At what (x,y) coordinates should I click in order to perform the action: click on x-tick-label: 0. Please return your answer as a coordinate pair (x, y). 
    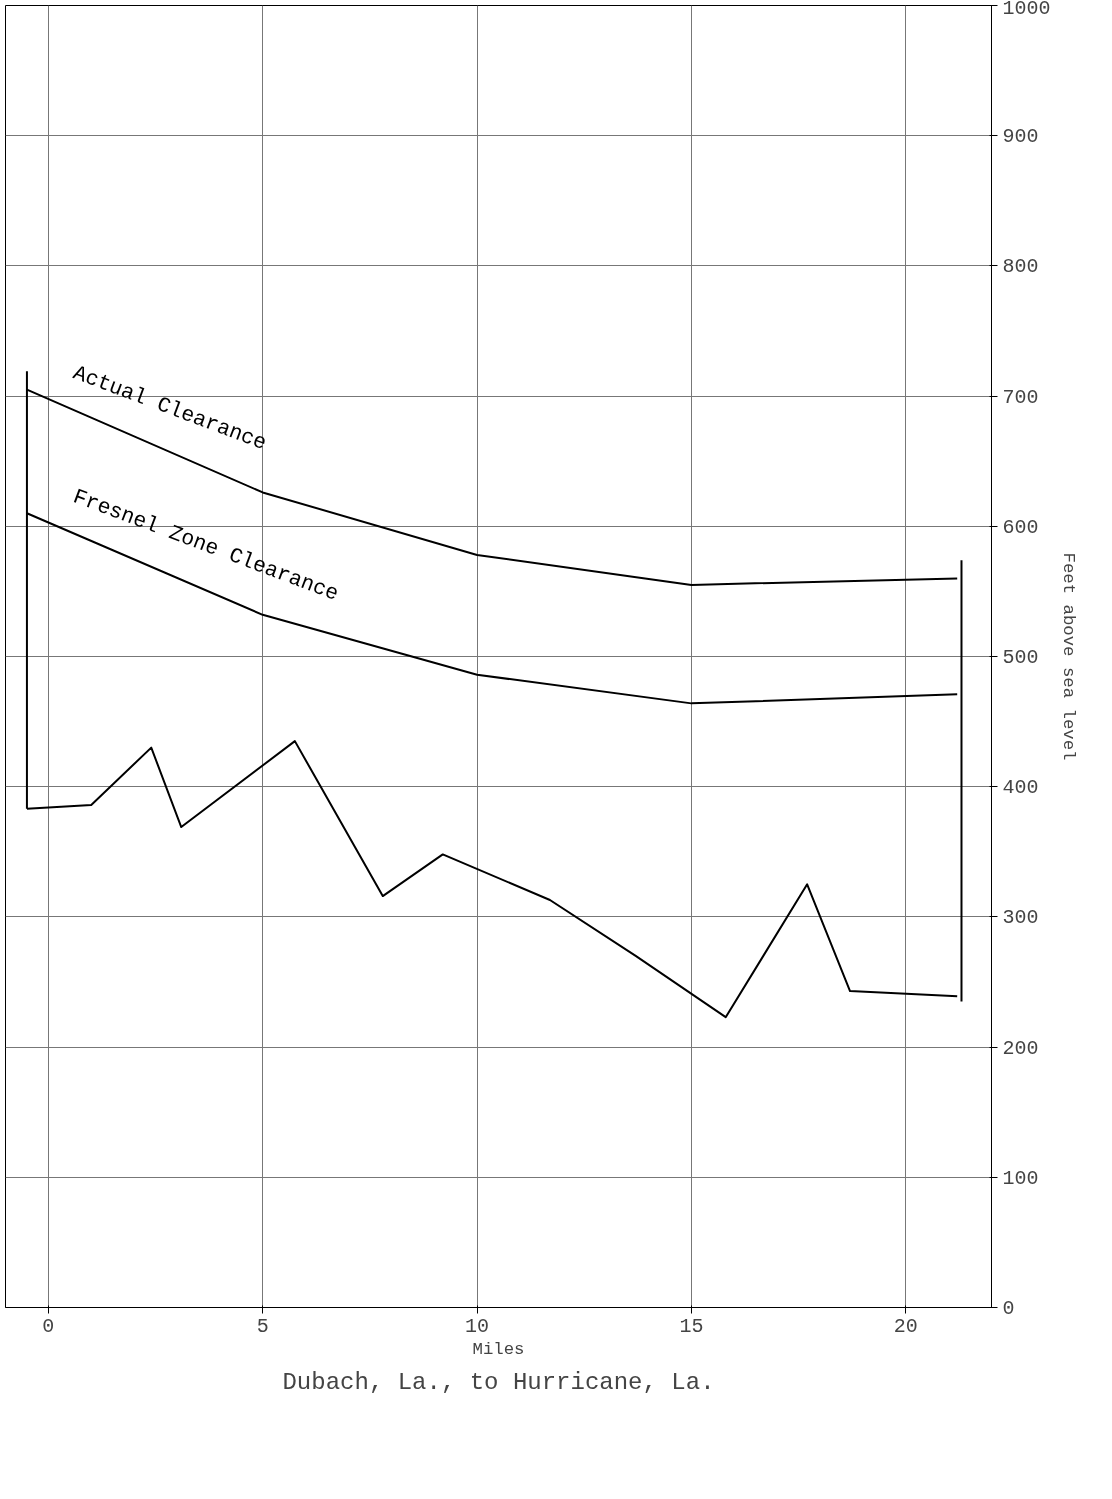
    Looking at the image, I should click on (48, 1326).